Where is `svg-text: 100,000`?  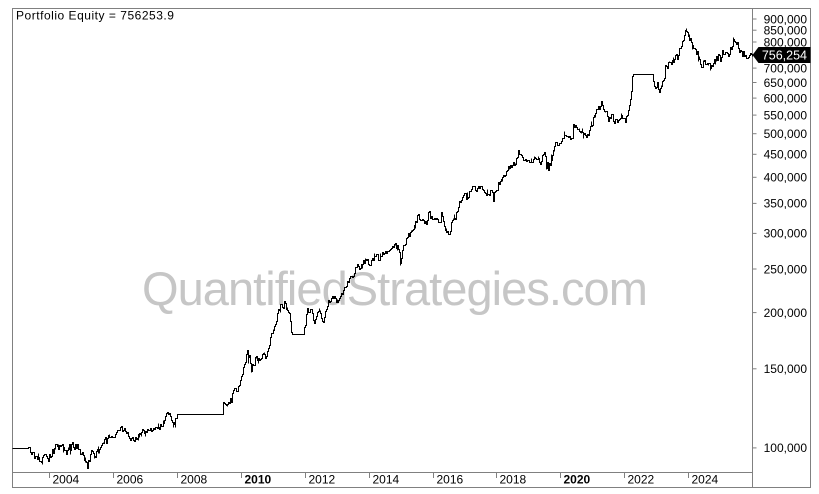 svg-text: 100,000 is located at coordinates (786, 448).